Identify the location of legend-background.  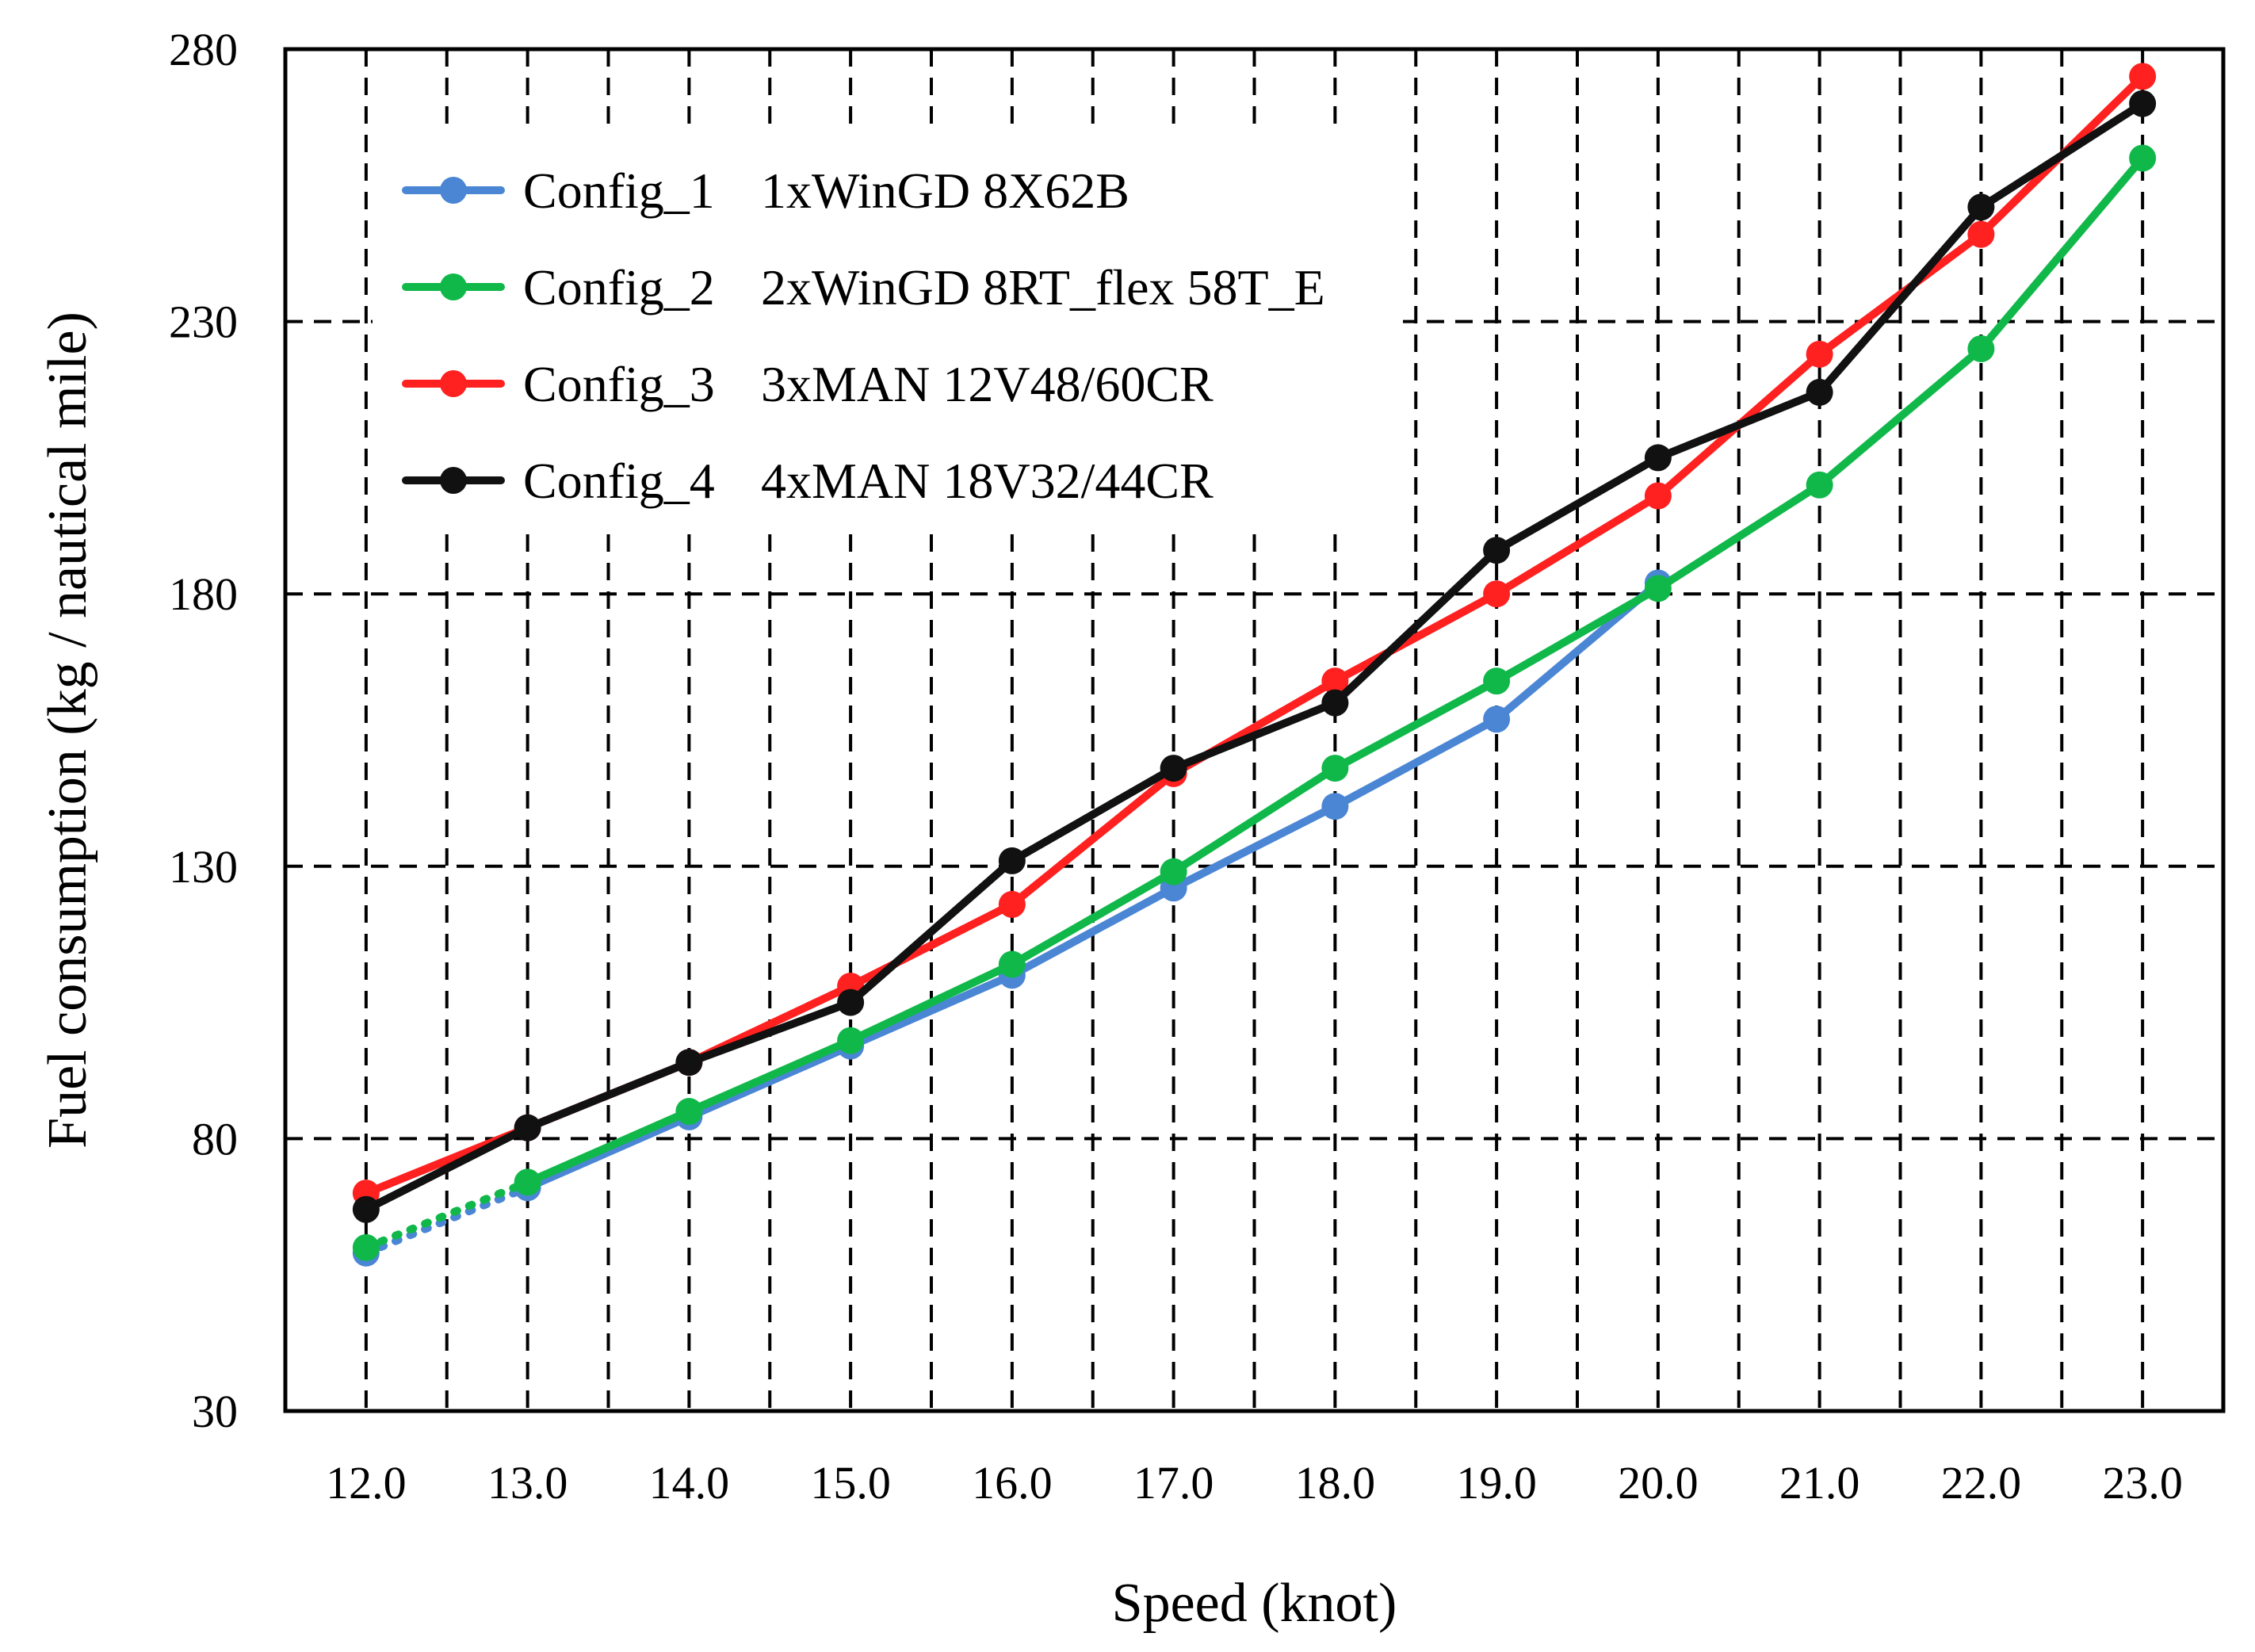
(888, 329).